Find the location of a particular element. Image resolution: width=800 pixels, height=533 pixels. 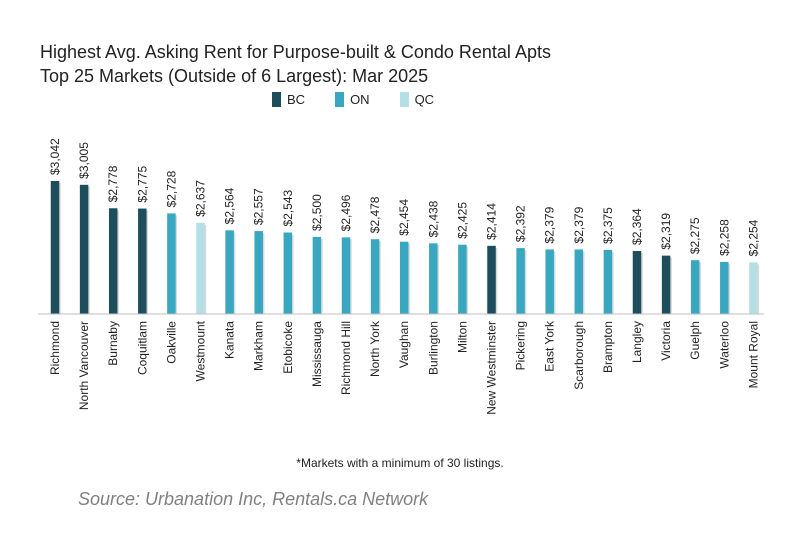

category-label-westmount: Westmount is located at coordinates (201, 350).